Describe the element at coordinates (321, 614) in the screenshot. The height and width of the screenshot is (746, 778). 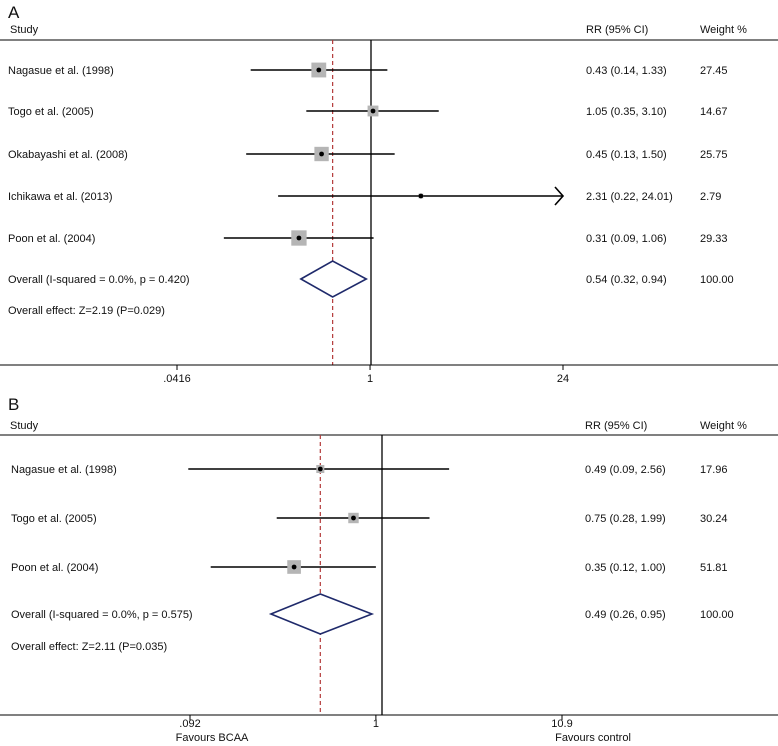
I see `panel-b-overall-diamond` at that location.